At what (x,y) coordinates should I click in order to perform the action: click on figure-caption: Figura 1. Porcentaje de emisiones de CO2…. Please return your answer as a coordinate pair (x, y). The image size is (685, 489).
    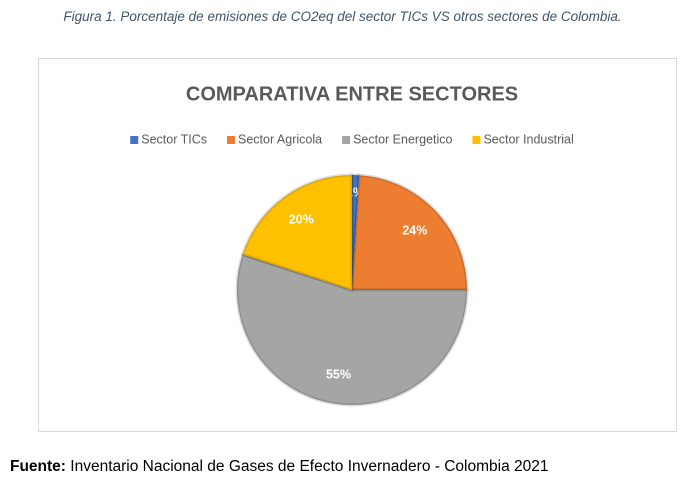
    Looking at the image, I should click on (342, 16).